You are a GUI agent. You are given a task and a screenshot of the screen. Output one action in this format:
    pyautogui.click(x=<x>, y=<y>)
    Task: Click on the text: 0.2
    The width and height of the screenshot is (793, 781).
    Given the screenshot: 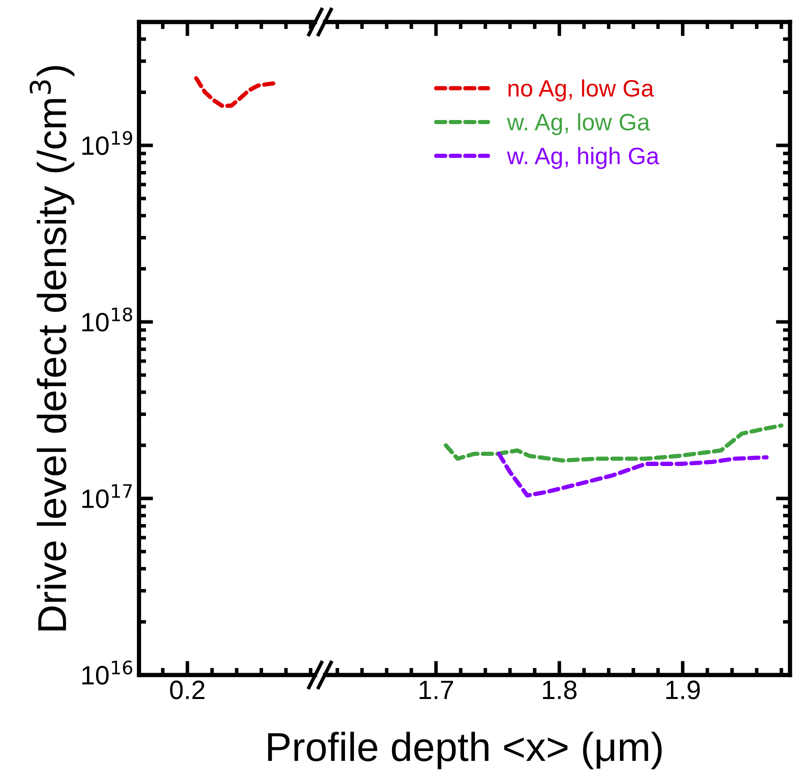 What is the action you would take?
    pyautogui.click(x=187, y=690)
    